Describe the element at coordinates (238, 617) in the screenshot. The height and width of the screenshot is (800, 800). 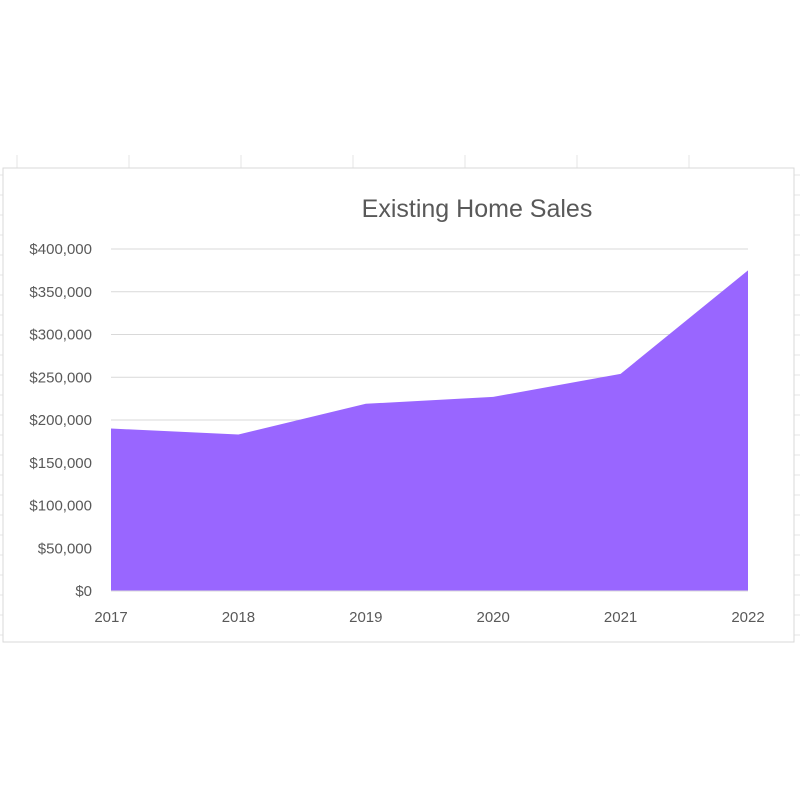
I see `x-tick-label: 2018` at that location.